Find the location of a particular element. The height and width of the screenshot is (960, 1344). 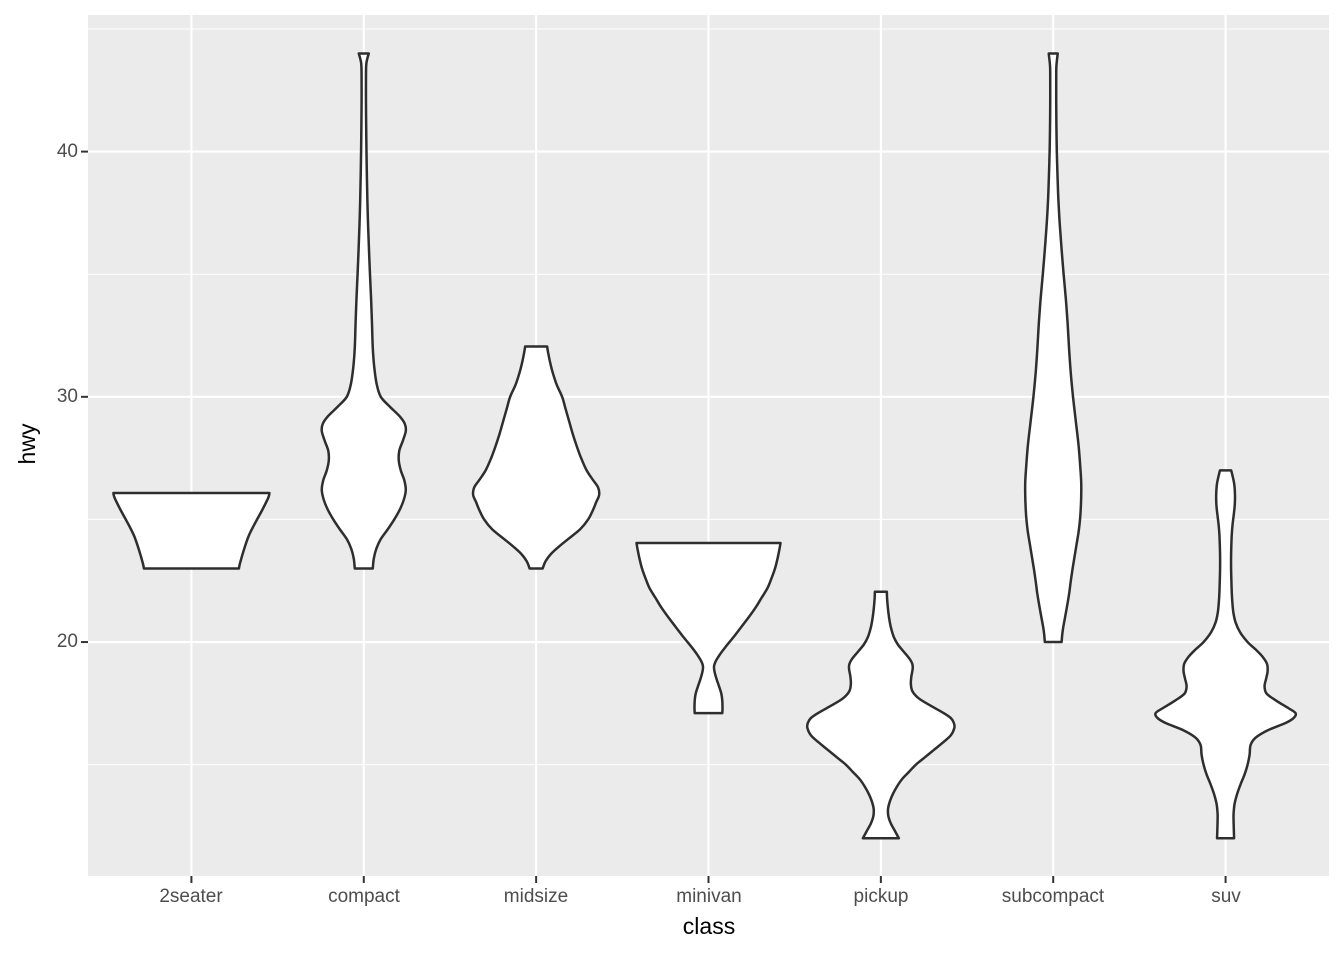

y-tick-label-20: 20 is located at coordinates (67, 641).